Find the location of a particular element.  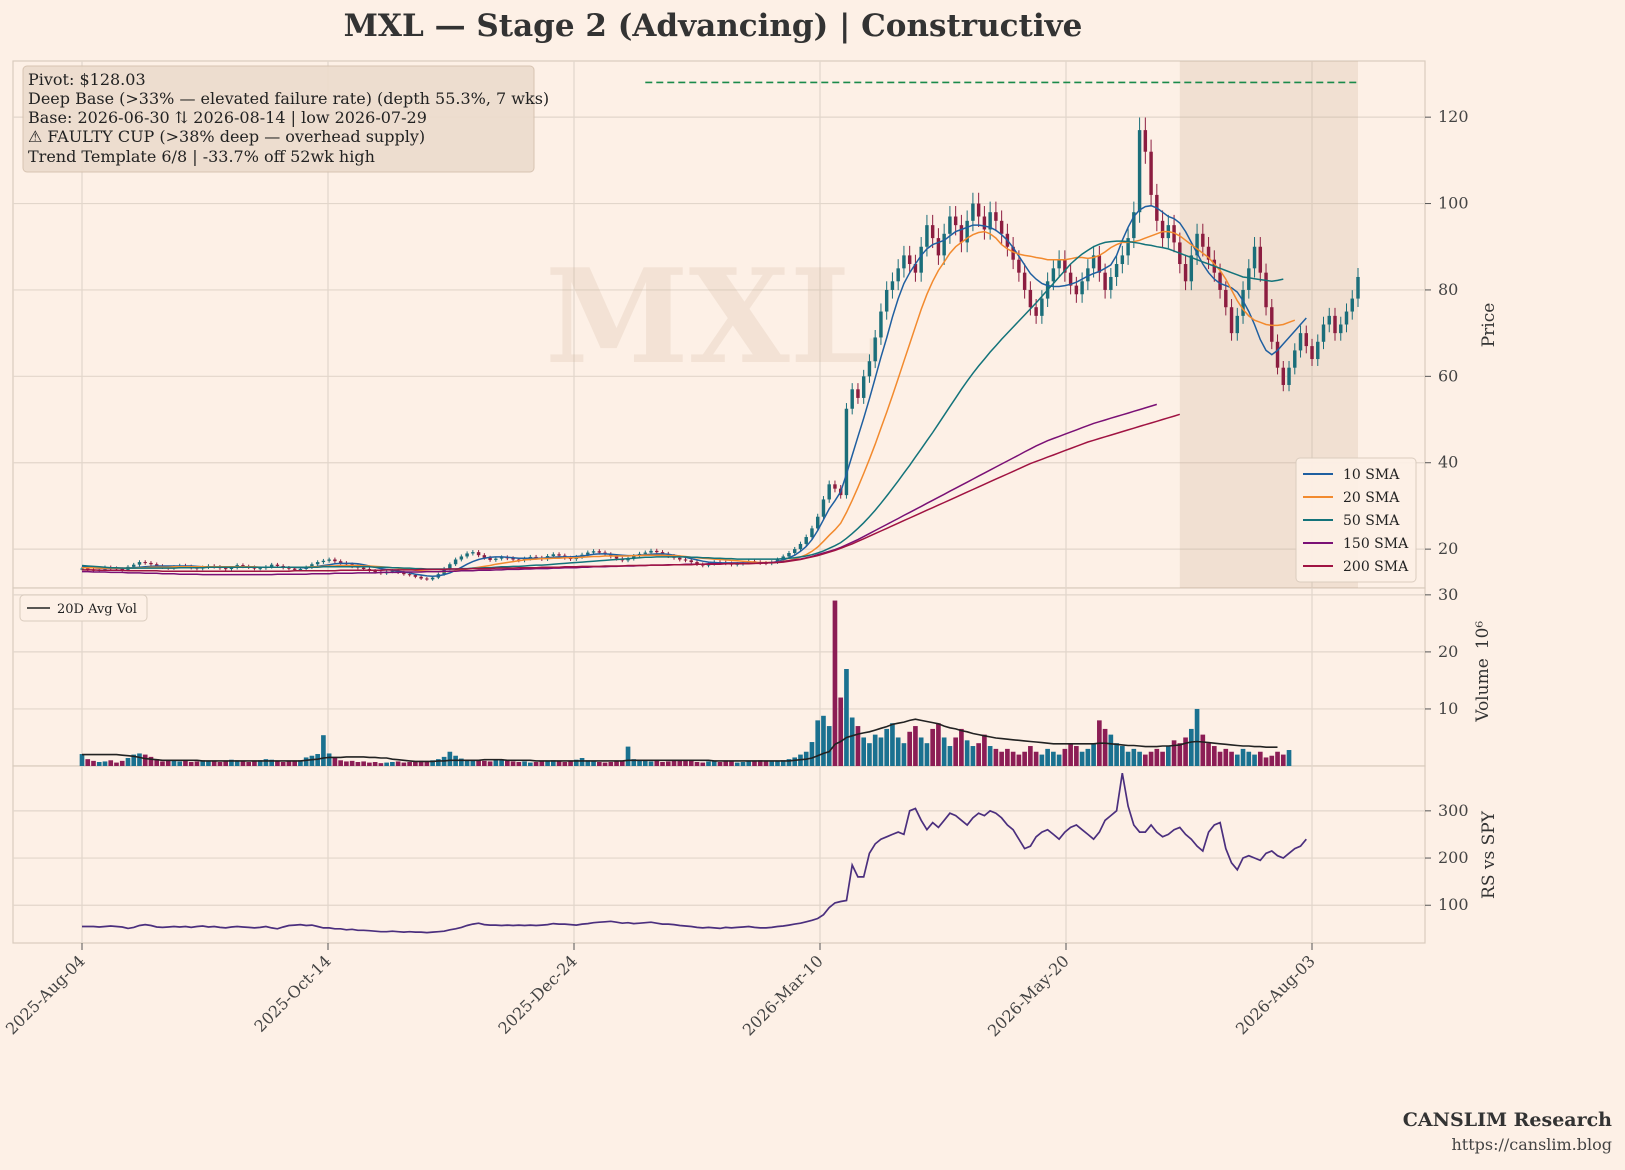

x-tick-label: 2025-Dec-24 is located at coordinates (537, 994).